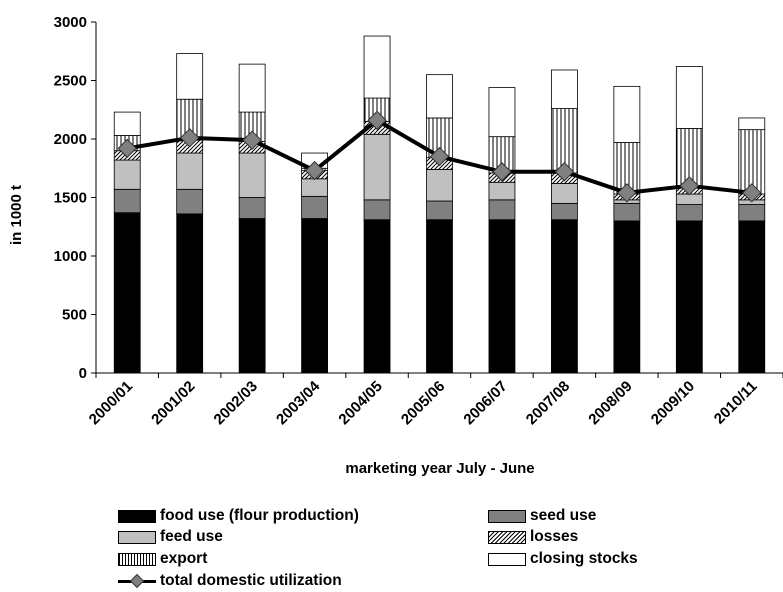 The height and width of the screenshot is (592, 783). Describe the element at coordinates (173, 403) in the screenshot. I see `x-tick-label: 2001/02` at that location.